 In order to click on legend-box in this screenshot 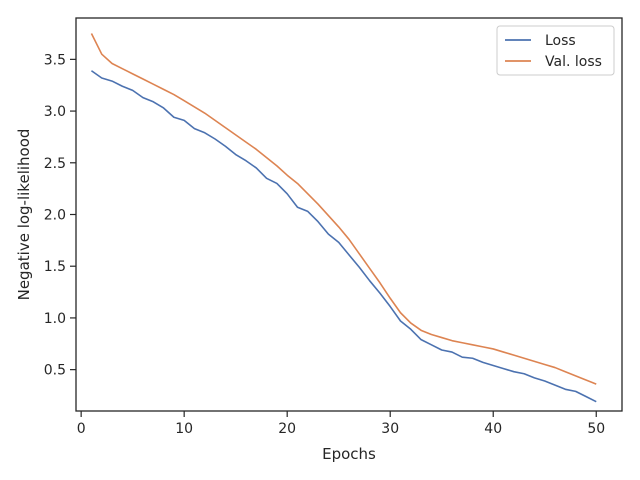, I will do `click(555, 50)`.